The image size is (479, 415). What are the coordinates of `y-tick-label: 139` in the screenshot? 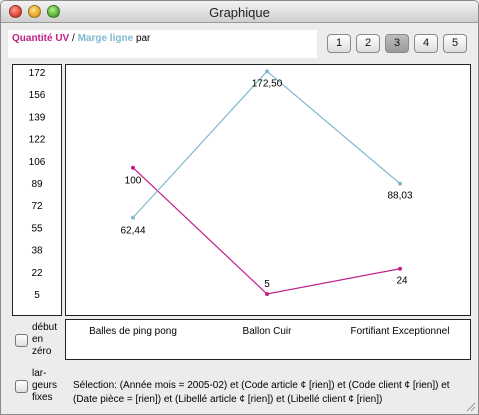 It's located at (37, 117).